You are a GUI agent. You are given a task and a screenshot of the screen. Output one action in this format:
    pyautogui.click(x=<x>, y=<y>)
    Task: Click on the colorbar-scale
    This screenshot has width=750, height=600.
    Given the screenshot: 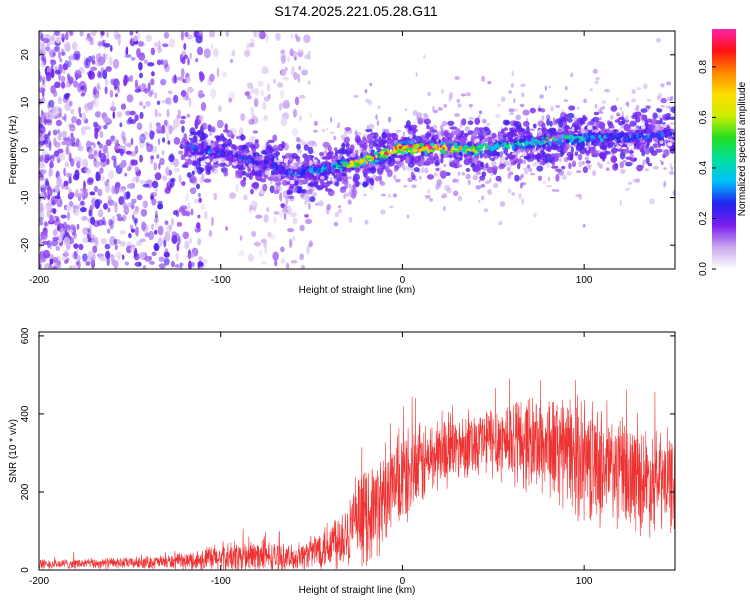 What is the action you would take?
    pyautogui.click(x=724, y=149)
    